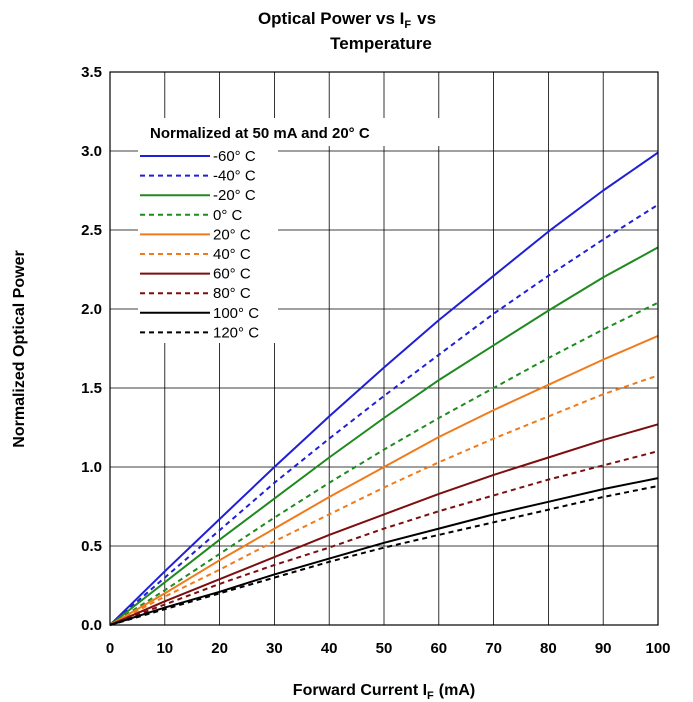 Image resolution: width=693 pixels, height=702 pixels. I want to click on chart-title-line1: Optical Power vs IF vs, so click(347, 20).